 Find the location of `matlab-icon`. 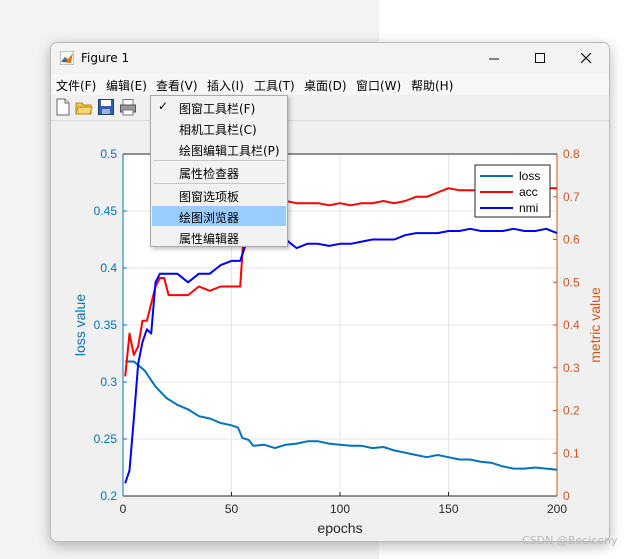

matlab-icon is located at coordinates (67, 58).